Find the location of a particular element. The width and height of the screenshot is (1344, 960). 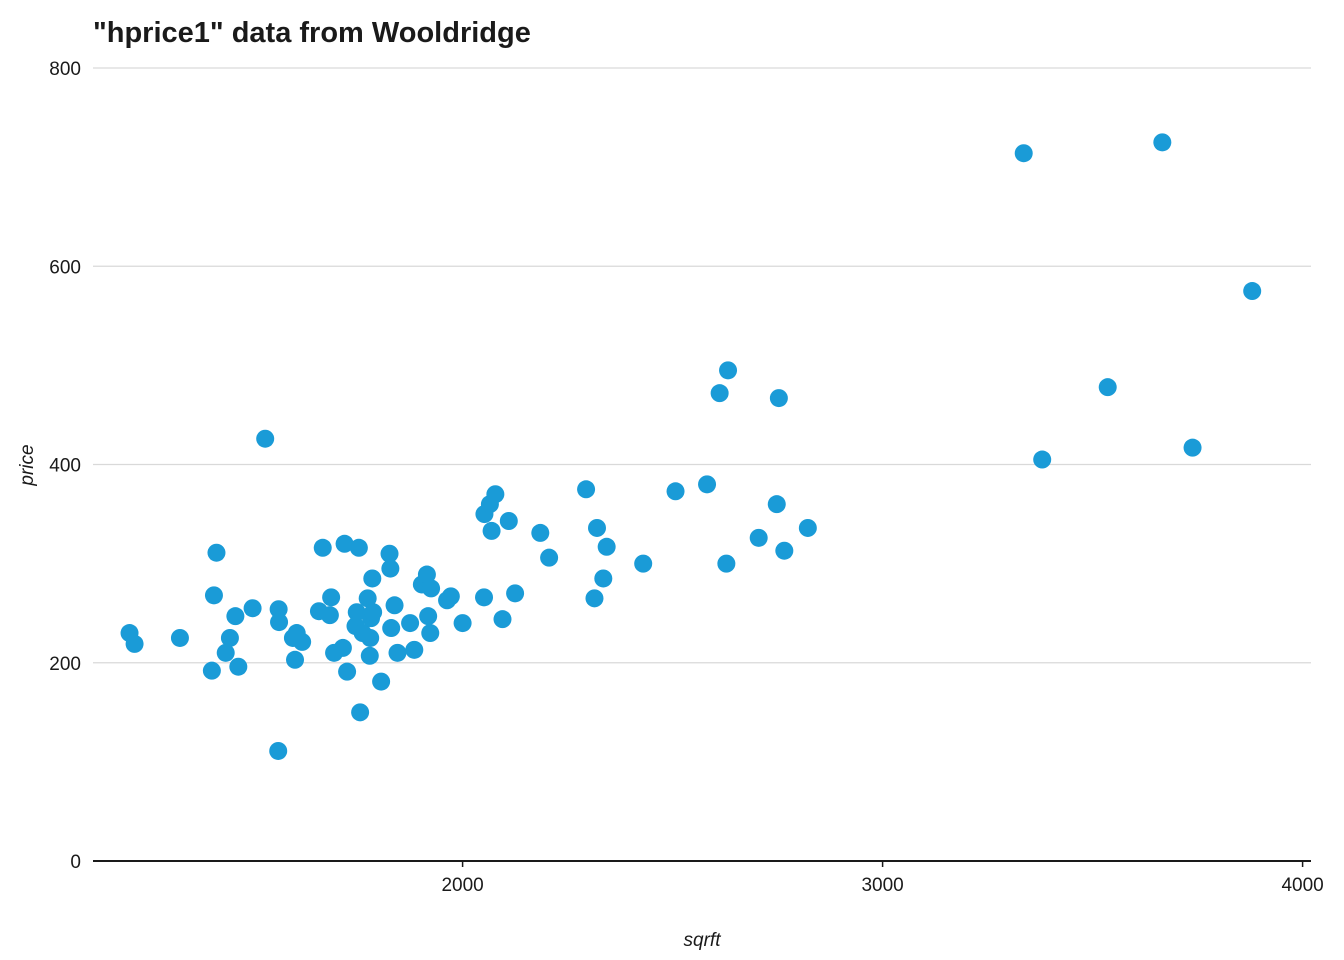

x-tick-labels: 2000 3000 4000 is located at coordinates (882, 878).